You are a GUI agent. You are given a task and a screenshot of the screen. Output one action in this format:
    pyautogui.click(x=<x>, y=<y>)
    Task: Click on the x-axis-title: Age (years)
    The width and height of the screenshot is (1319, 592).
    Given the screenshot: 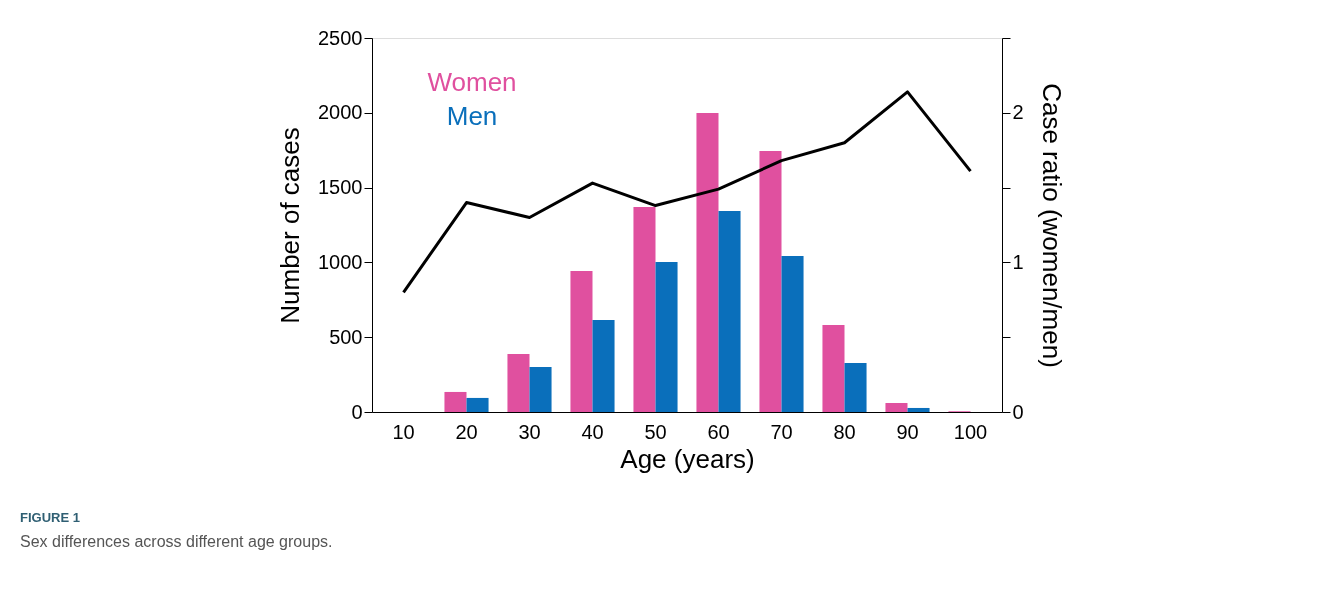 What is the action you would take?
    pyautogui.click(x=687, y=458)
    